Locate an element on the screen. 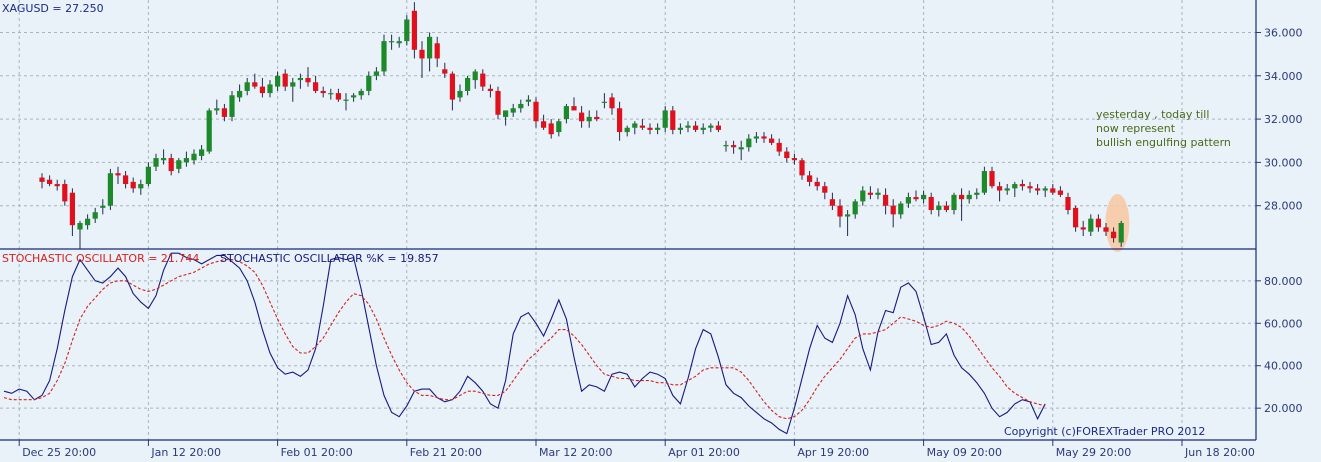 The image size is (1321, 462). price-tick-label: 36.000 is located at coordinates (1283, 32).